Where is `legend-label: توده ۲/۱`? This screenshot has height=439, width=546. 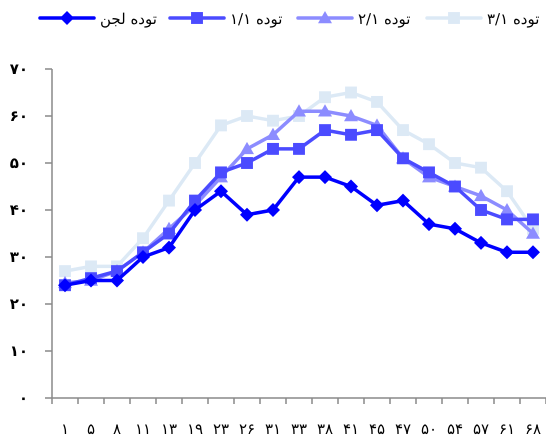
legend-label: توده ۲/۱ is located at coordinates (384, 19).